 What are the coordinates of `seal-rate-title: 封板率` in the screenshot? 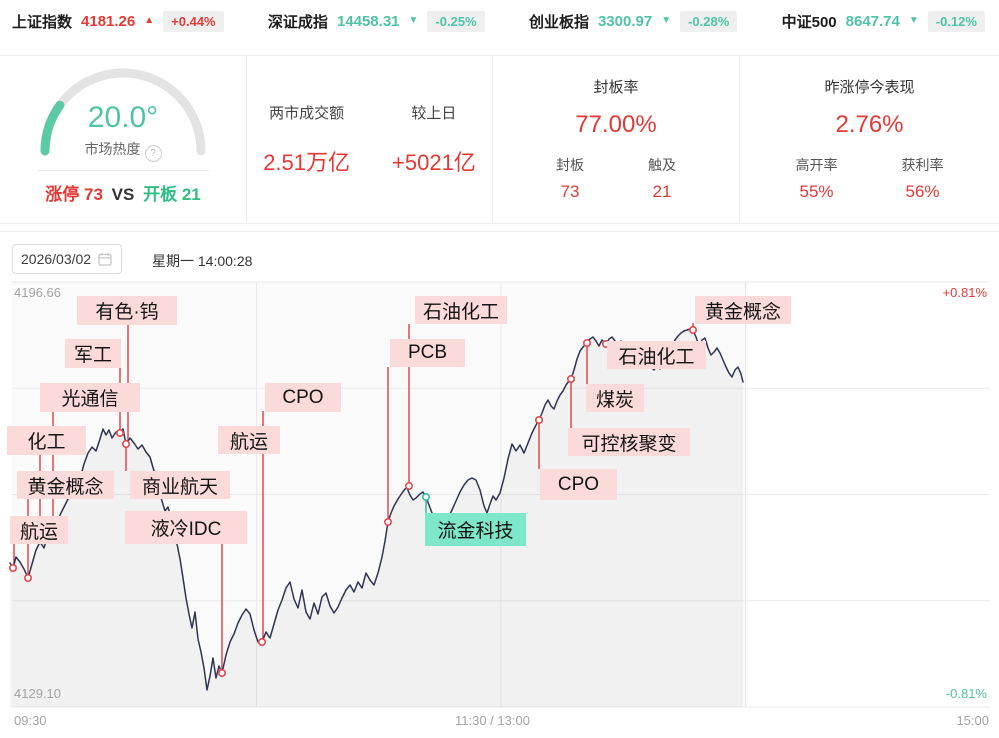 It's located at (616, 87).